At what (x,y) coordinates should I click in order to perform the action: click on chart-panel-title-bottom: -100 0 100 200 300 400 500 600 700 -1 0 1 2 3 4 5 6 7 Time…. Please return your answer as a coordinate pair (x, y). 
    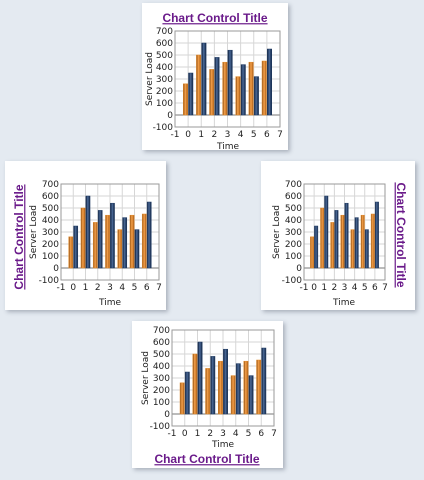
    Looking at the image, I should click on (207, 394).